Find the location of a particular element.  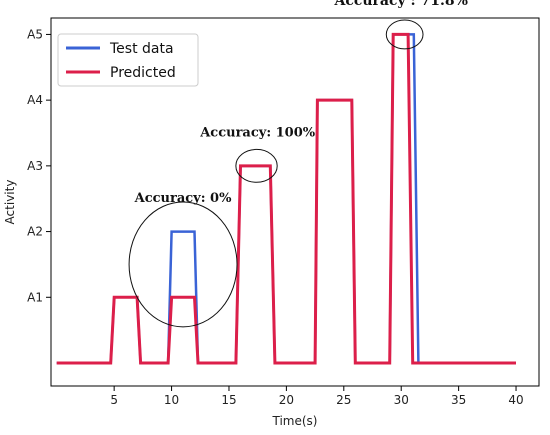

x-tick-label: 5 is located at coordinates (114, 400).